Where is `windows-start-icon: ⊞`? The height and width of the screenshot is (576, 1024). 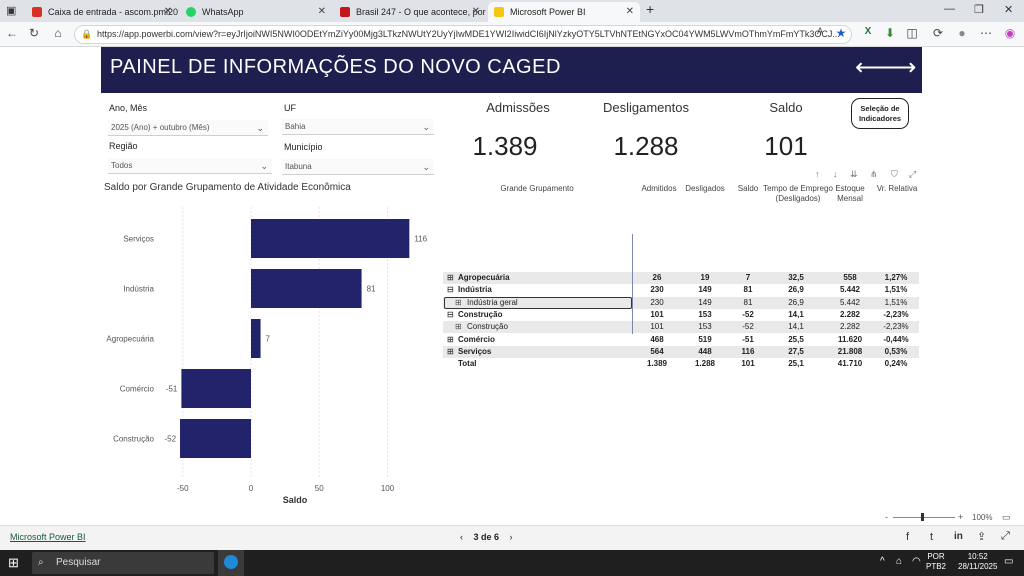
windows-start-icon: ⊞ is located at coordinates (13, 562).